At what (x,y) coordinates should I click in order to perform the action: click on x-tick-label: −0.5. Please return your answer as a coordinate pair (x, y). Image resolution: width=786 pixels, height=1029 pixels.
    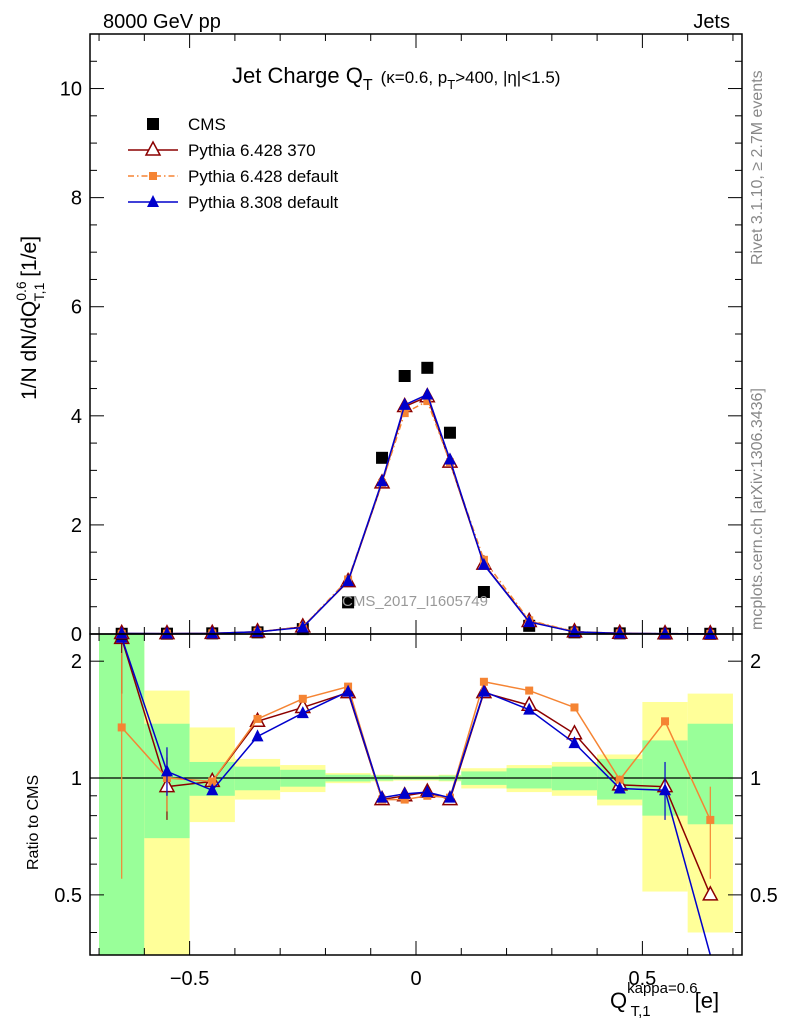
    Looking at the image, I should click on (189, 979).